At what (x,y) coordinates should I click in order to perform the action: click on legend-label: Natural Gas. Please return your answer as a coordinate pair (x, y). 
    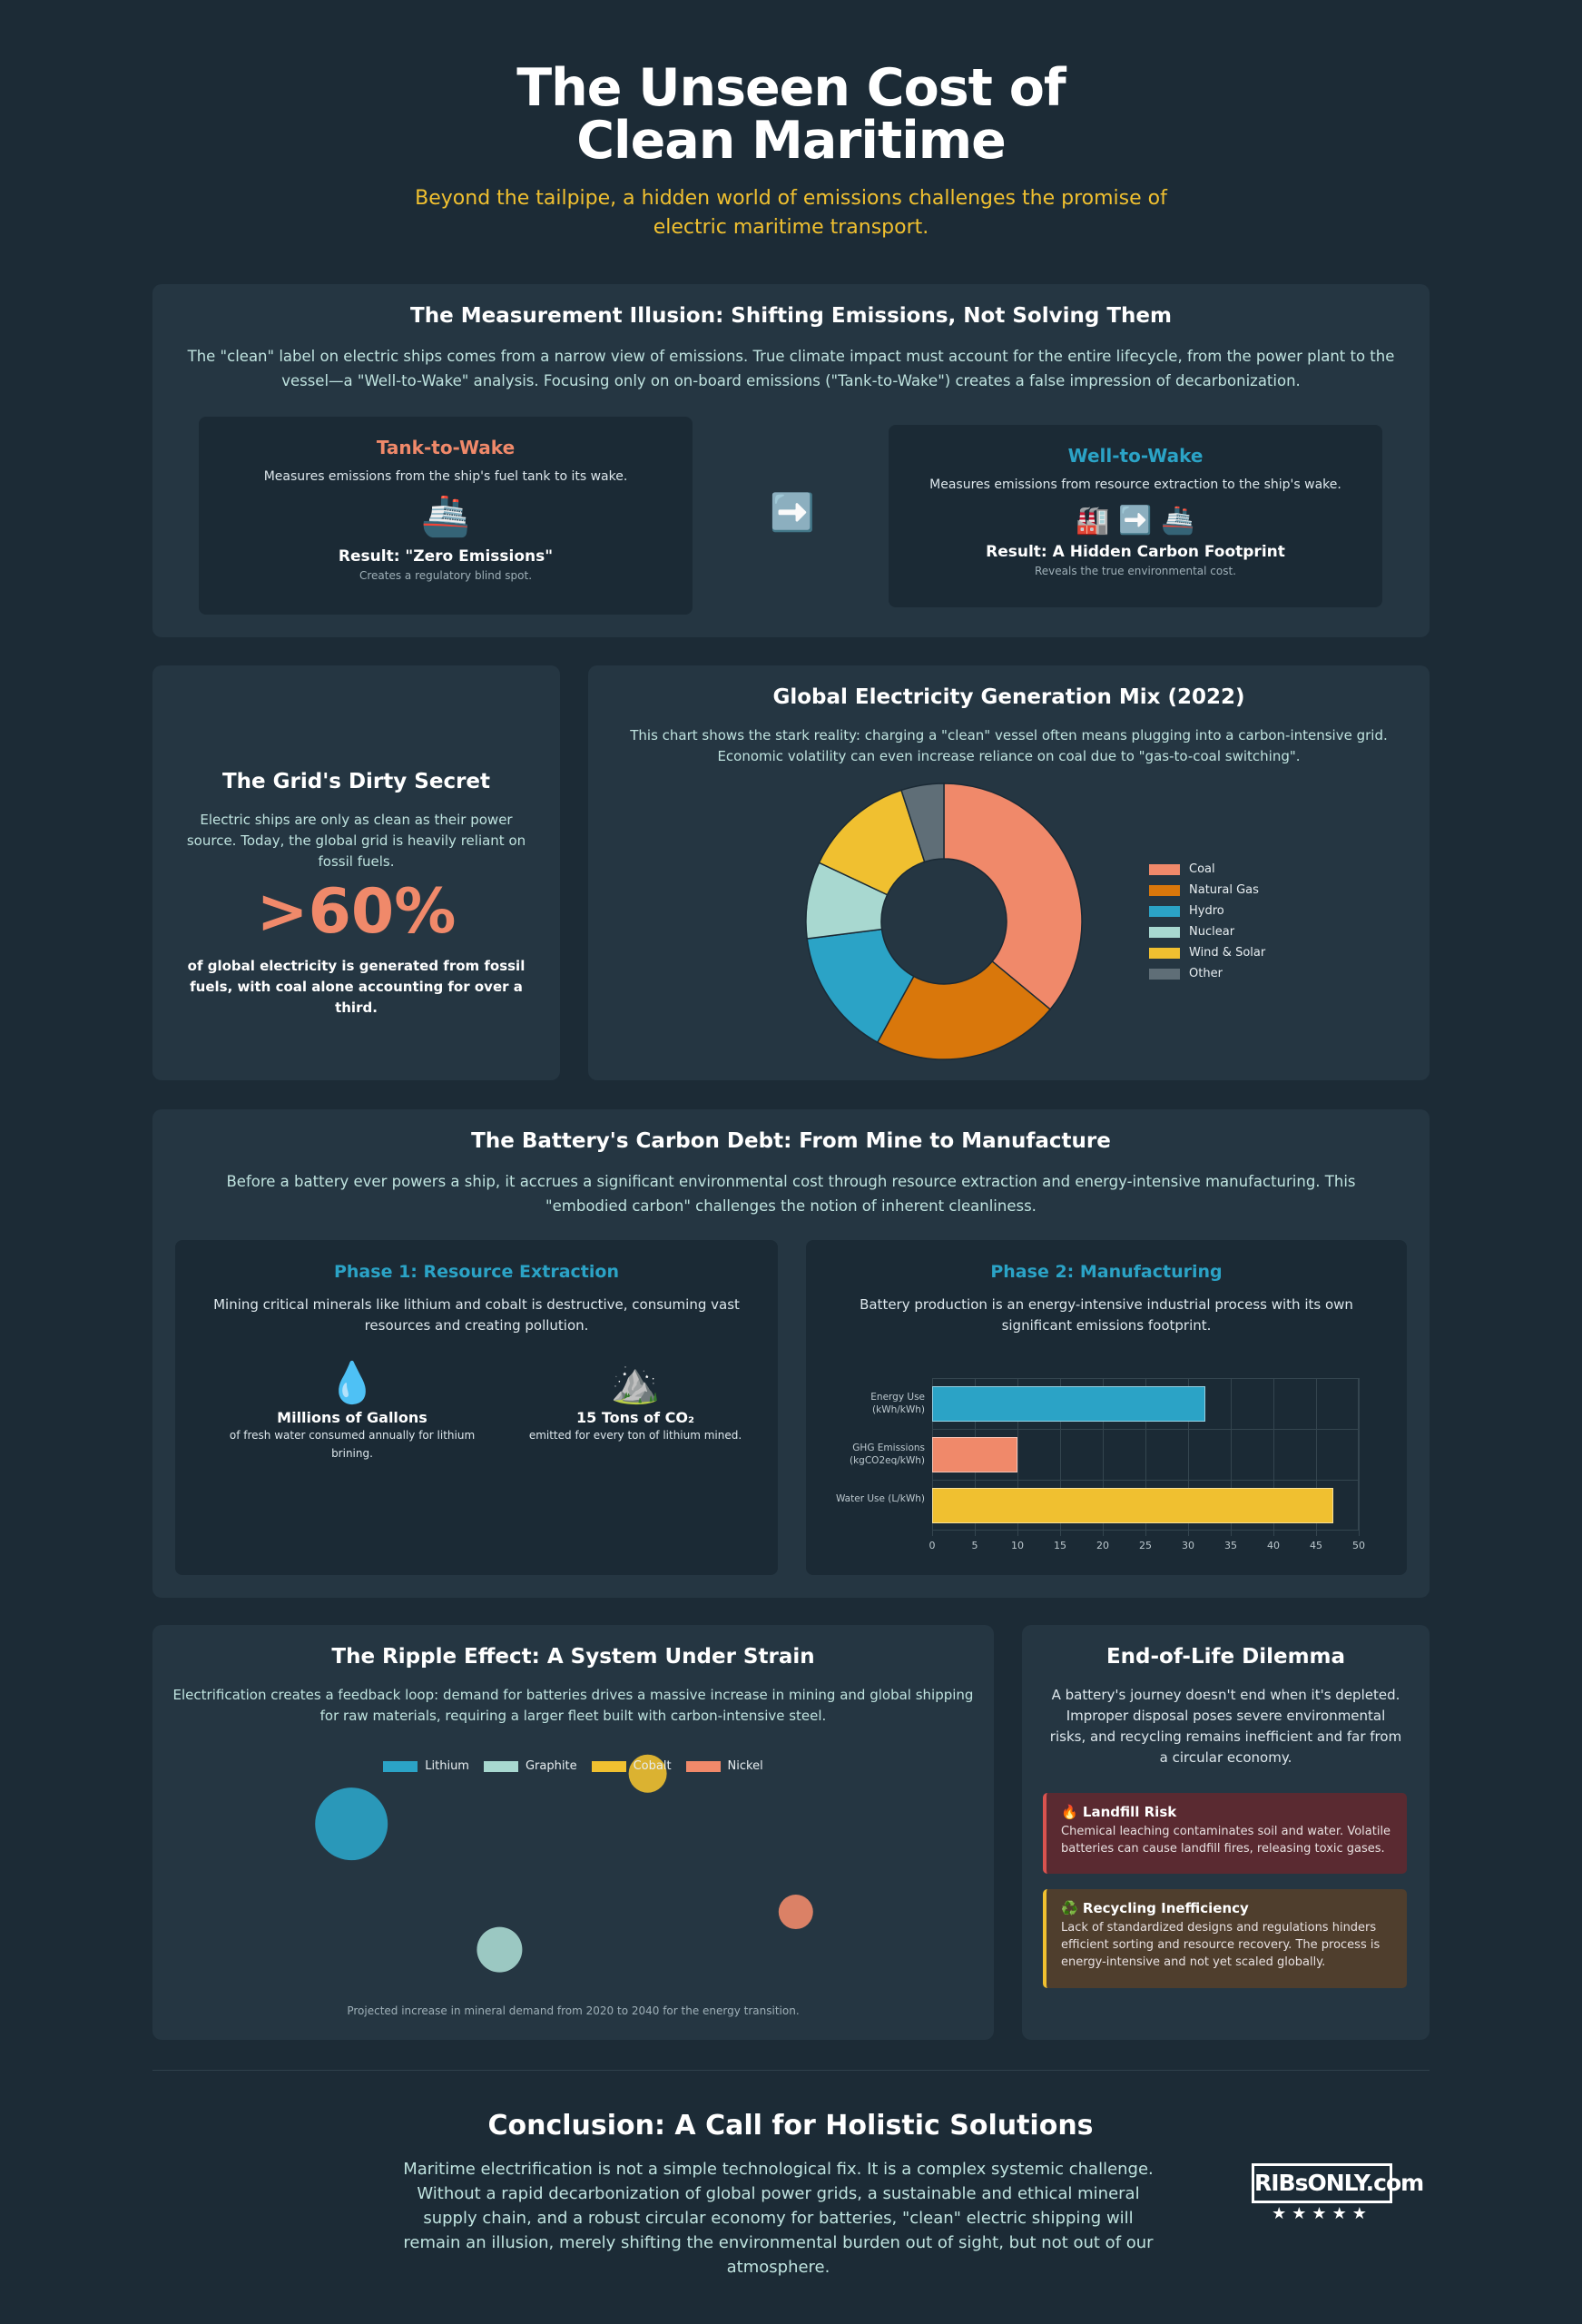
    Looking at the image, I should click on (1224, 890).